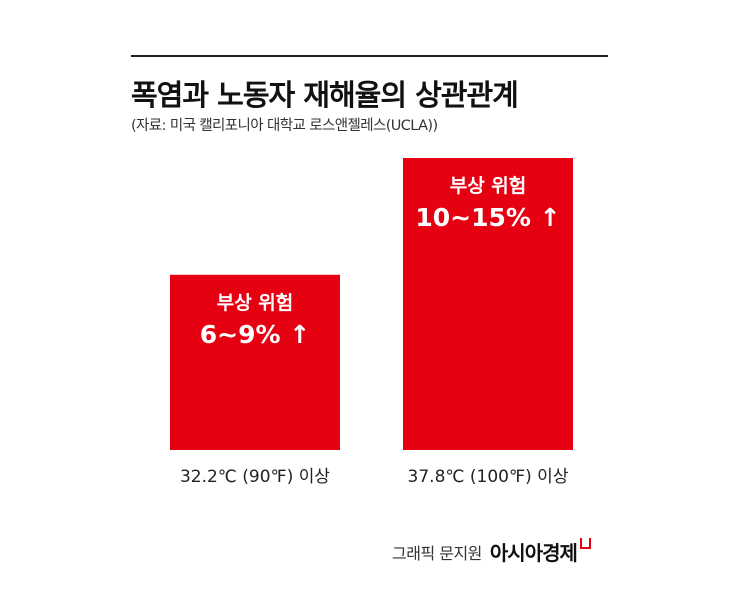 Image resolution: width=745 pixels, height=596 pixels. I want to click on category-label: 37.8℃ (100℉) 이상, so click(488, 477).